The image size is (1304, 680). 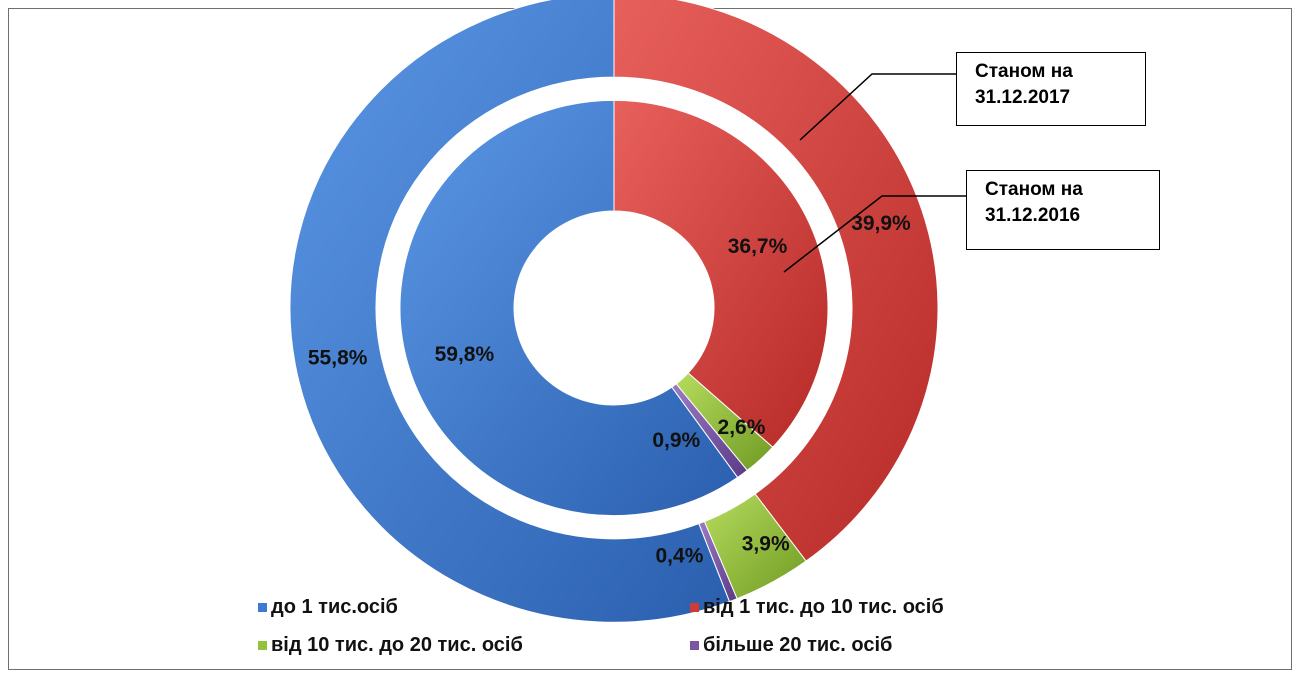 I want to click on inner-ring-label-3: 0,9%, so click(x=676, y=440).